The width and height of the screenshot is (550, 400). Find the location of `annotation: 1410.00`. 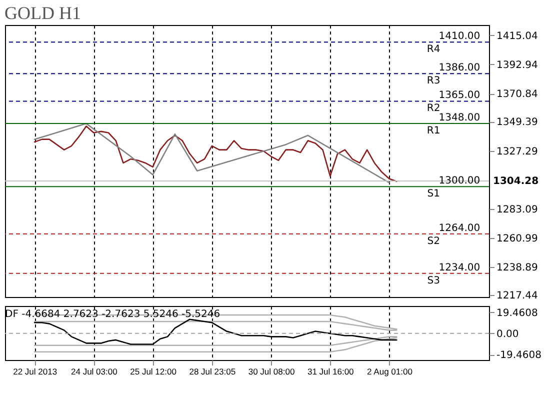

annotation: 1410.00 is located at coordinates (459, 36).